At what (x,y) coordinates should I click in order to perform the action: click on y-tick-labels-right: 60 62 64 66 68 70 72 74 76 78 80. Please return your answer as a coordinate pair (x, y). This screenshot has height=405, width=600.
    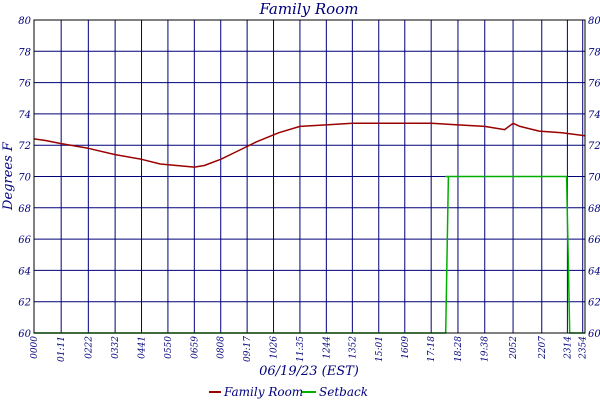
    Looking at the image, I should click on (594, 178).